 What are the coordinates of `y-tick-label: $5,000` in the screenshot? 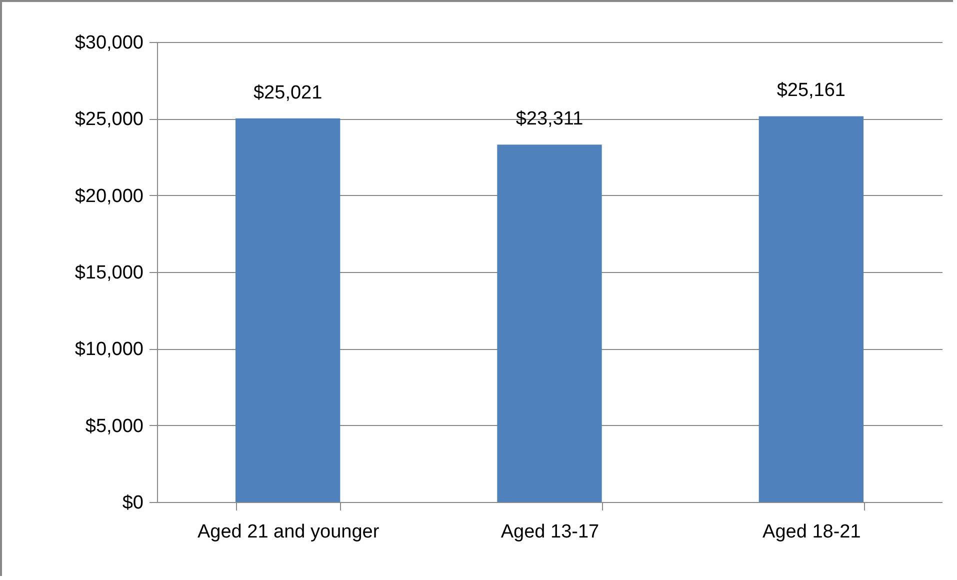 It's located at (114, 426).